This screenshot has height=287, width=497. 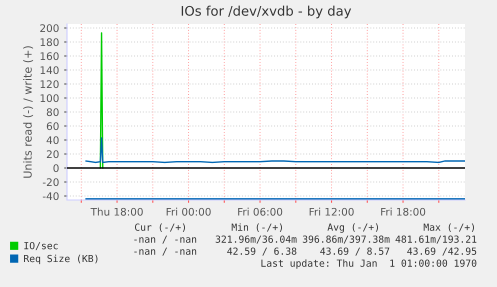 I want to click on y-tick-label: 40, so click(x=52, y=140).